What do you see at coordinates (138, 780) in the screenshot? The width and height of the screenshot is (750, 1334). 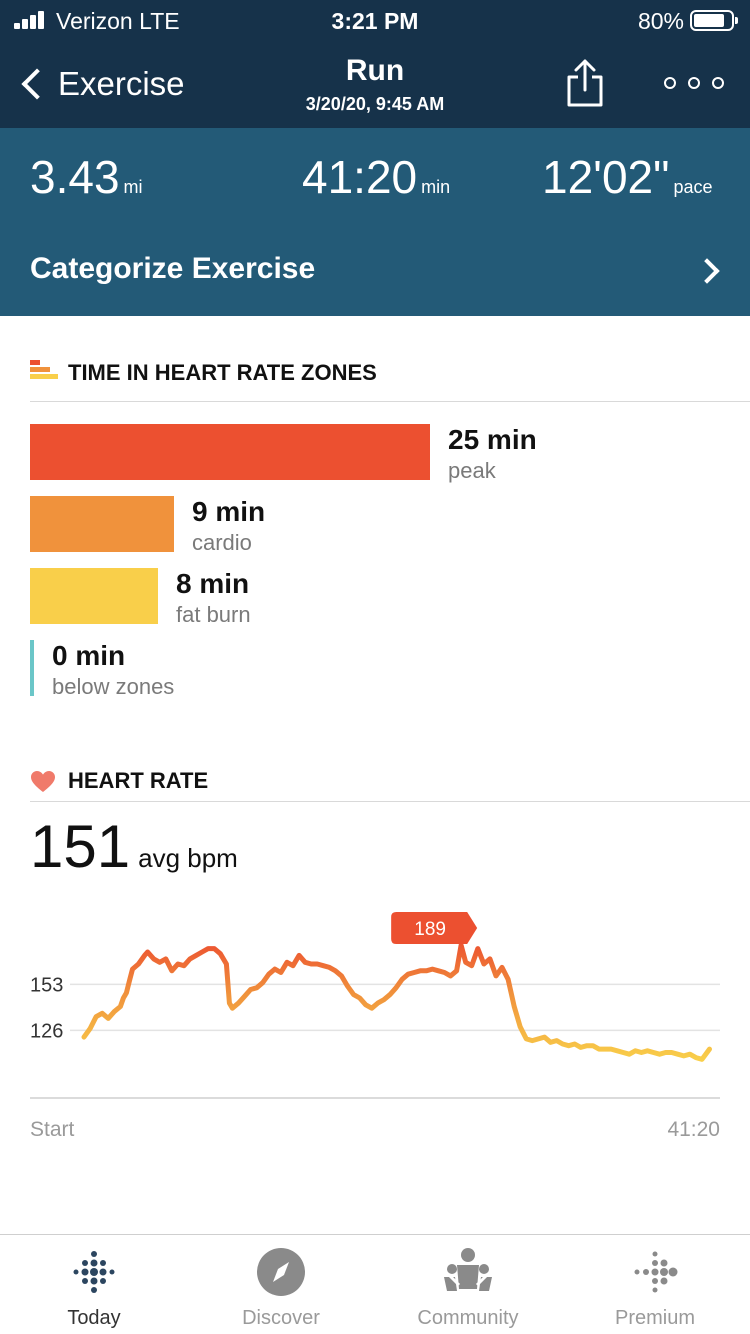 I see `heart-rate-section-title: HEART RATE` at bounding box center [138, 780].